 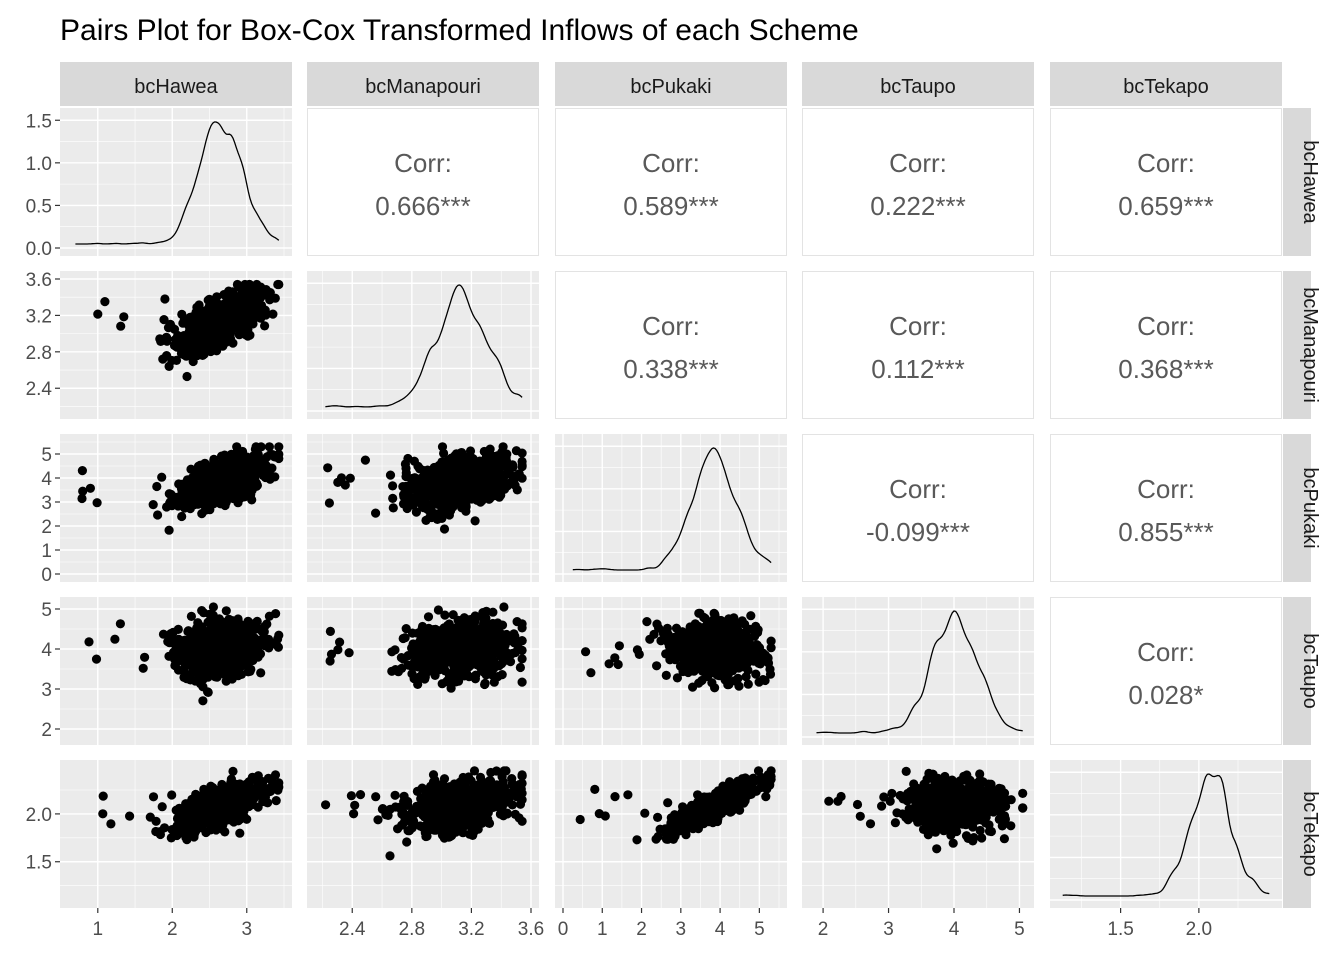 I want to click on corr-value-bcHawea-bcPukaki: 0.589***, so click(x=670, y=206).